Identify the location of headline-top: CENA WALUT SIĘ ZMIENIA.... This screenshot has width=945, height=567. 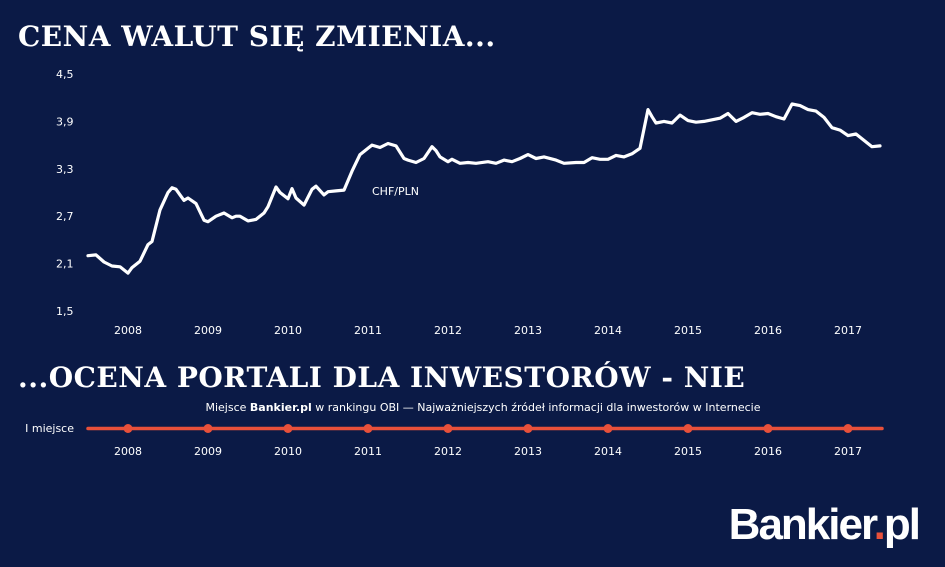
(257, 36).